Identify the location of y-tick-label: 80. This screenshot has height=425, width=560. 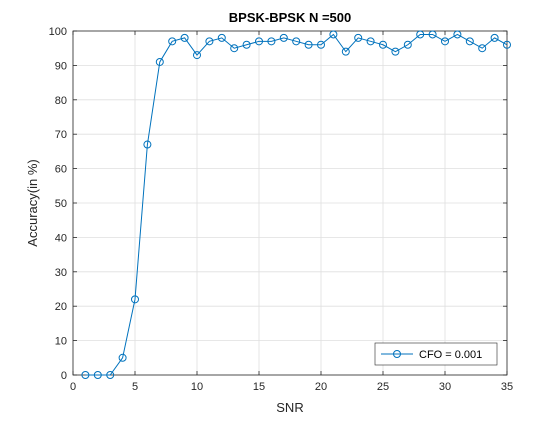
(61, 101).